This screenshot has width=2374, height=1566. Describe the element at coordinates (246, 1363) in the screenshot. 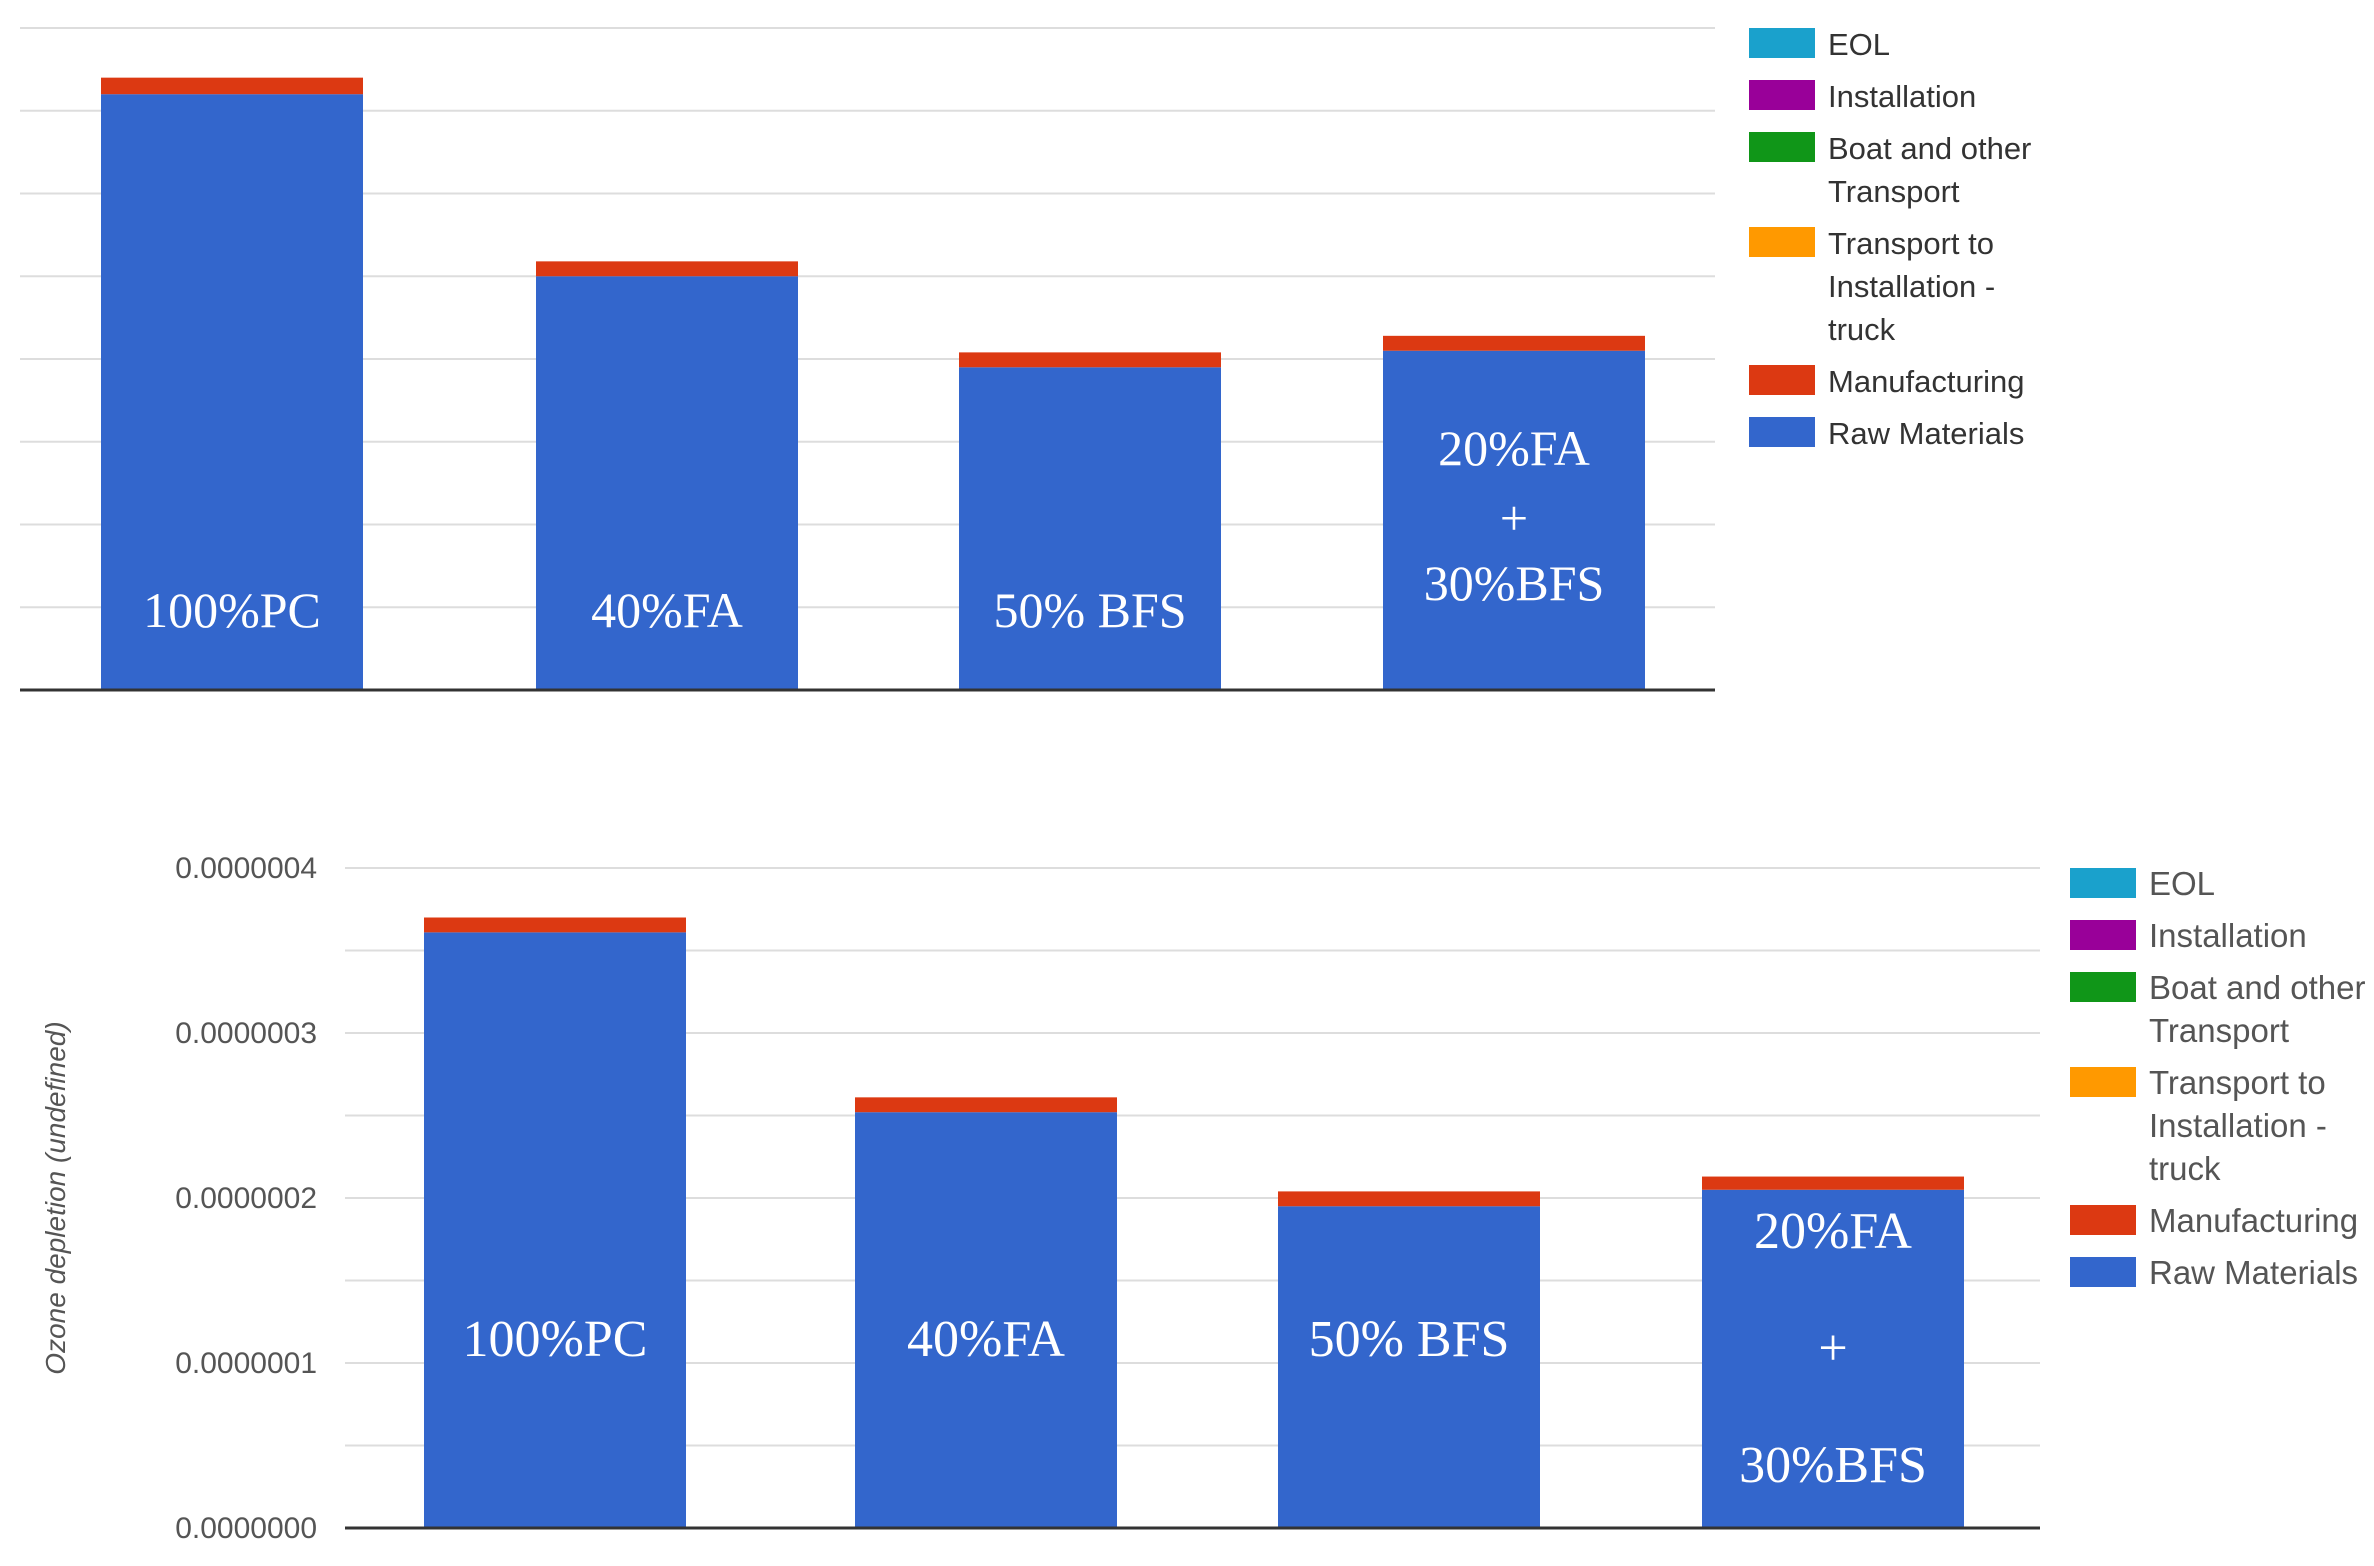

I see `y-tick-label: 0.0000001` at that location.